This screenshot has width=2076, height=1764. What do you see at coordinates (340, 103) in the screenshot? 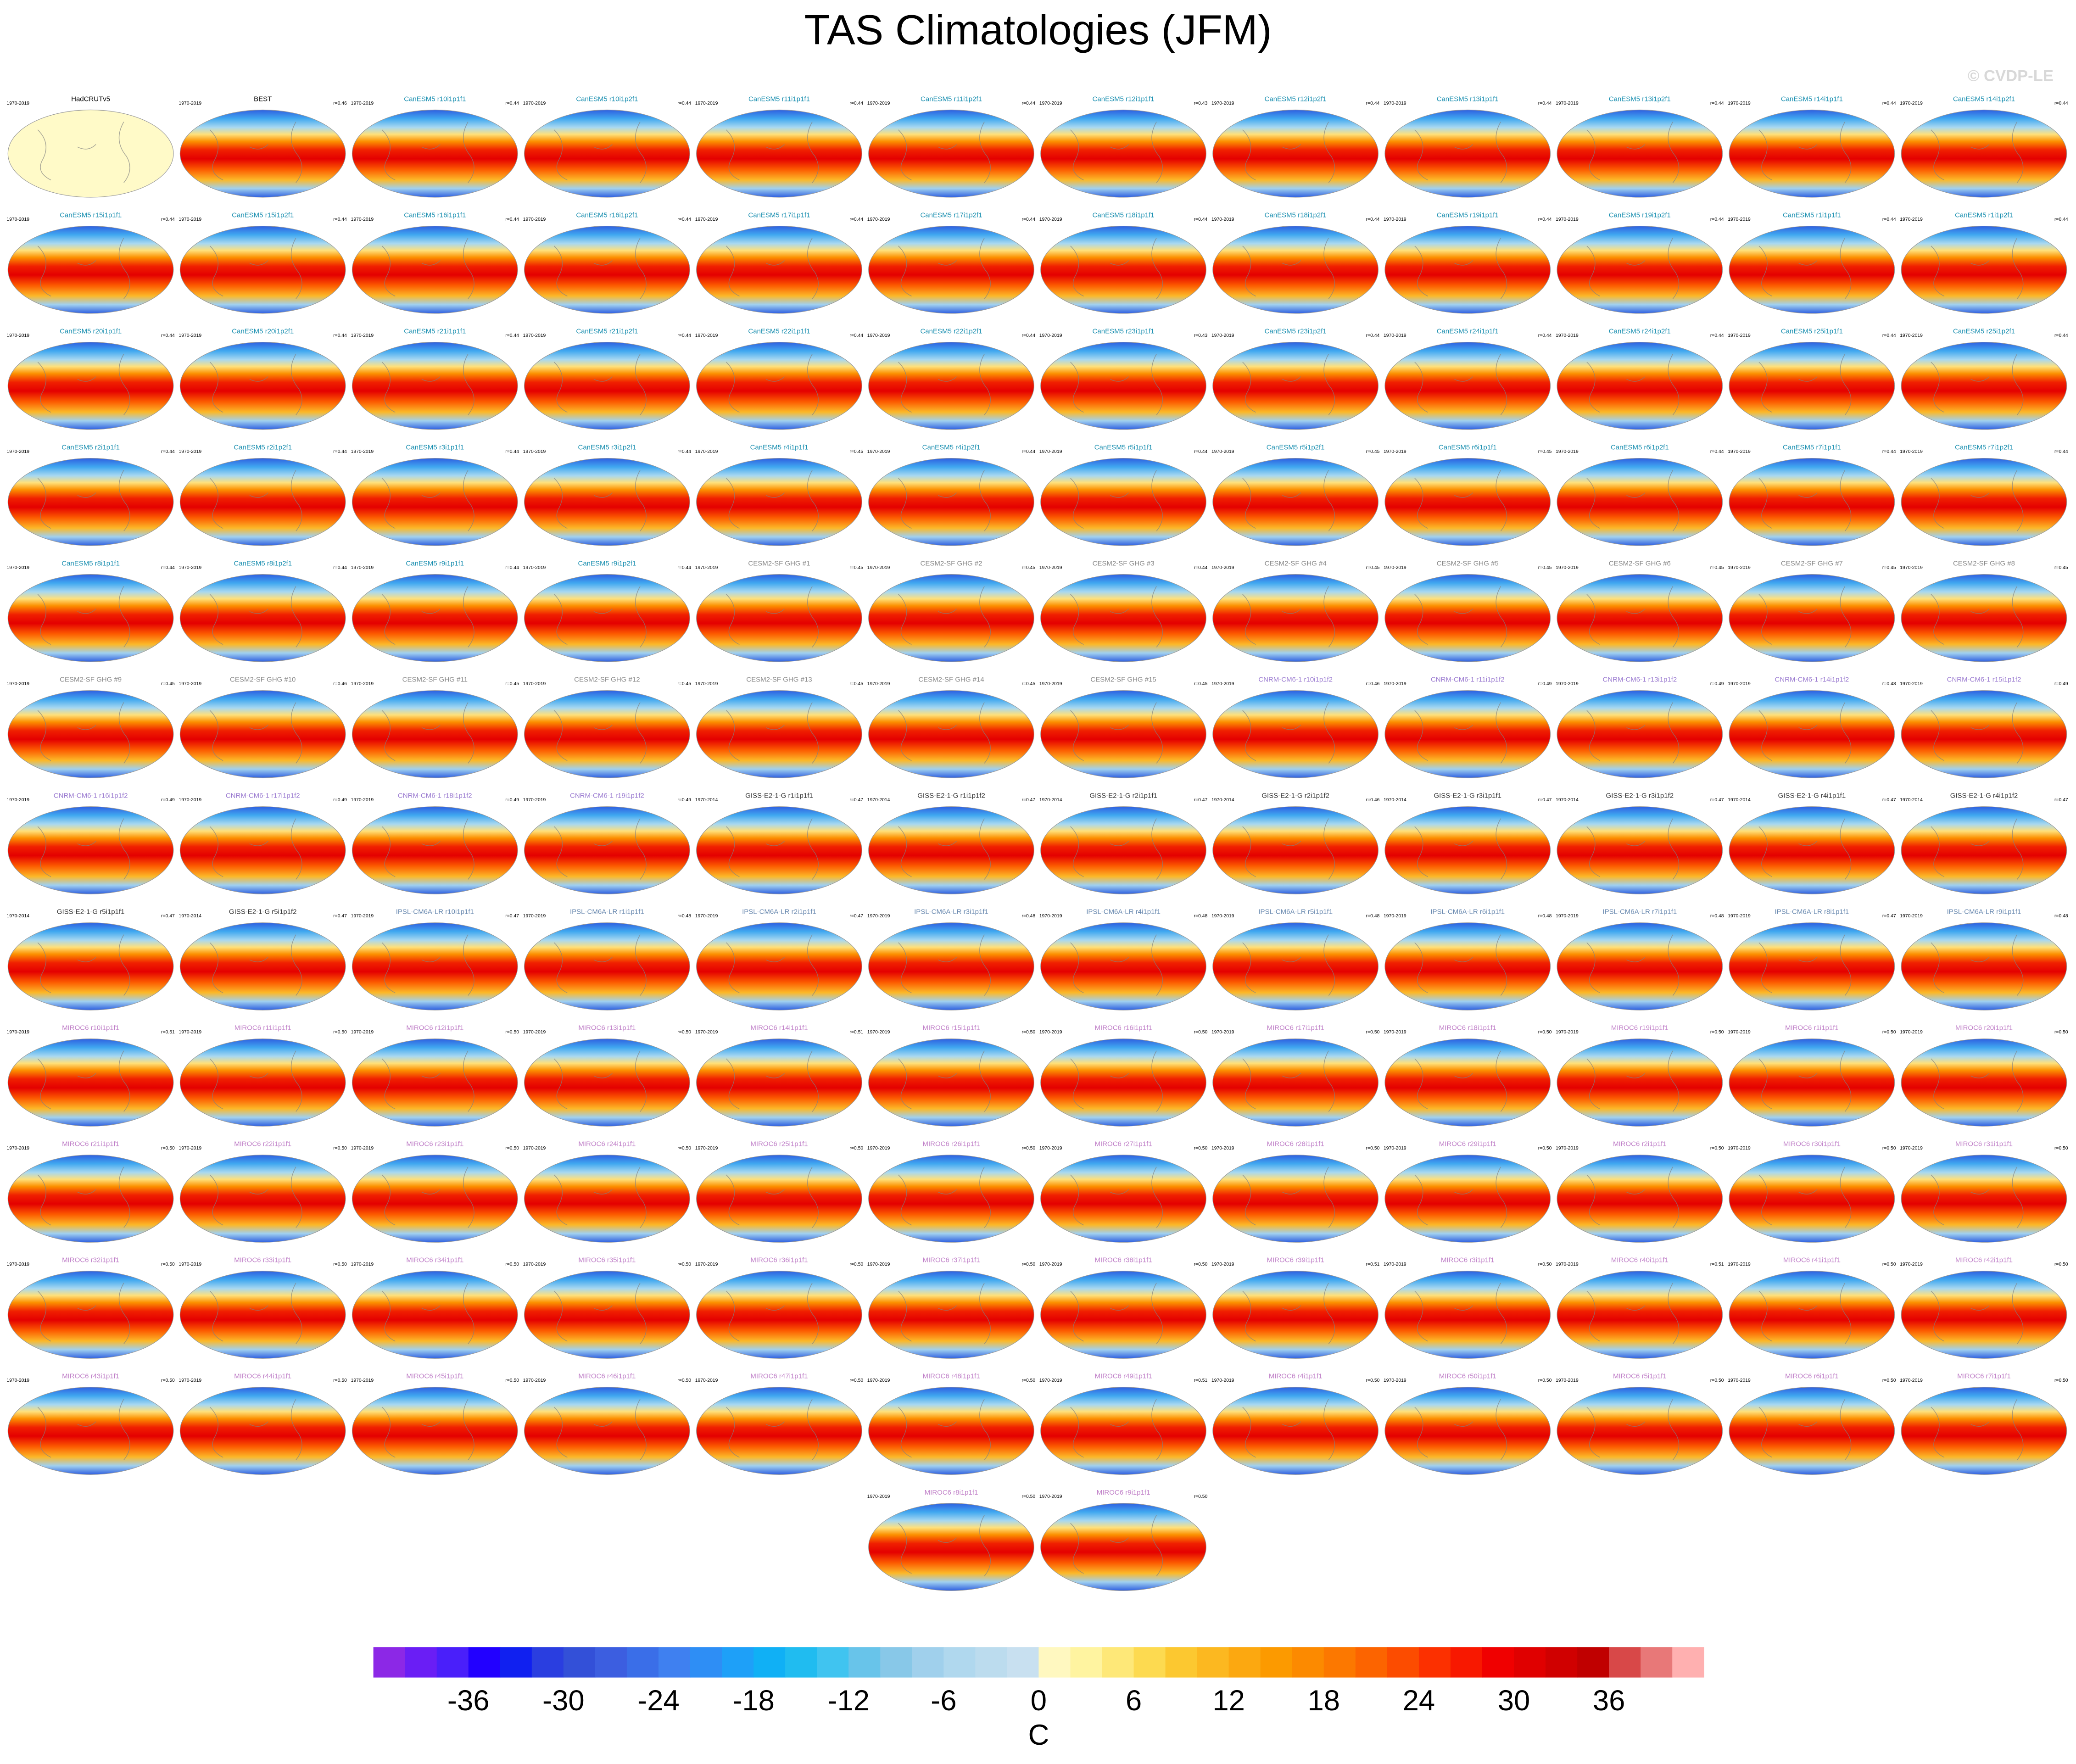
I see `panel-r: r=0.46` at bounding box center [340, 103].